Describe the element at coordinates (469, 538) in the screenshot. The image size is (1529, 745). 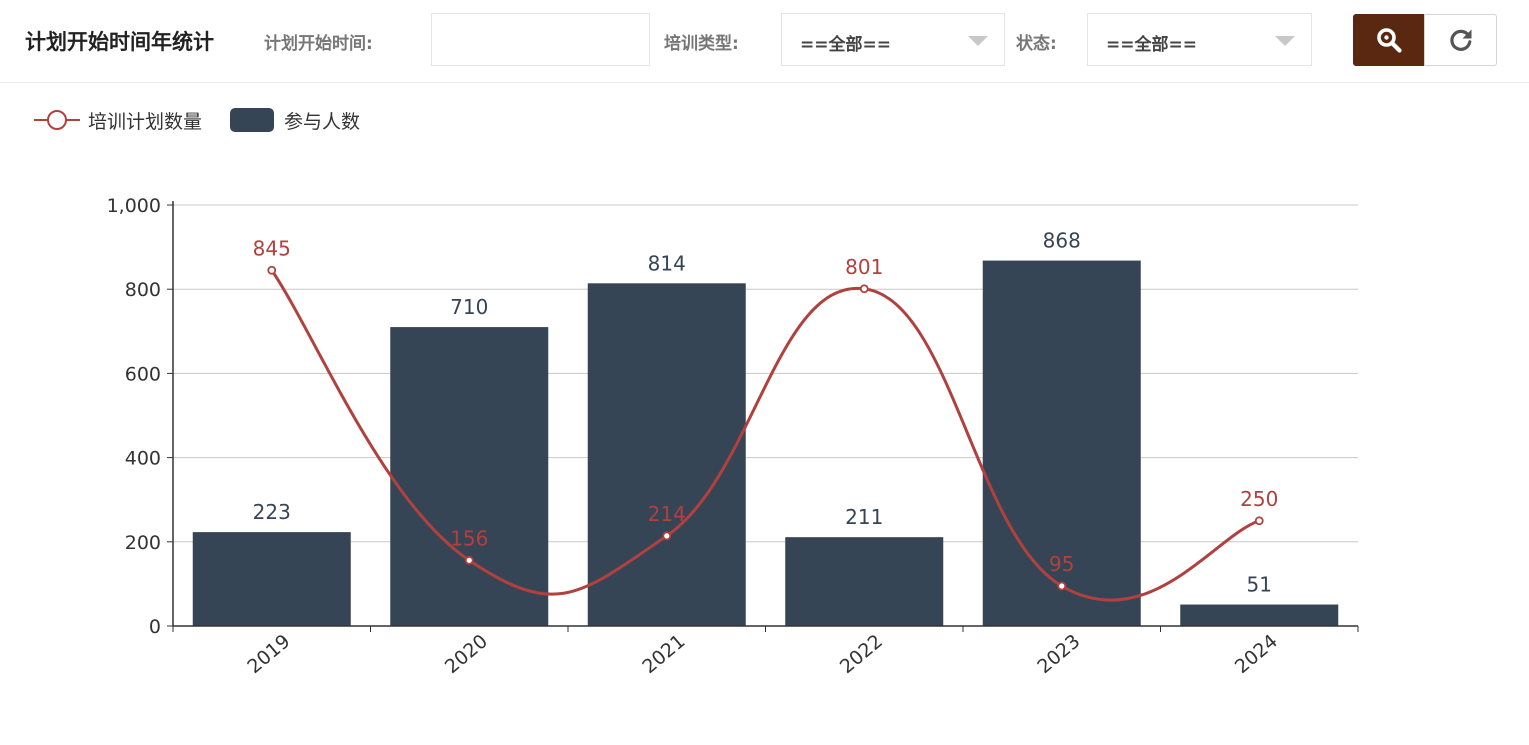
I see `line-value-label: 156` at that location.